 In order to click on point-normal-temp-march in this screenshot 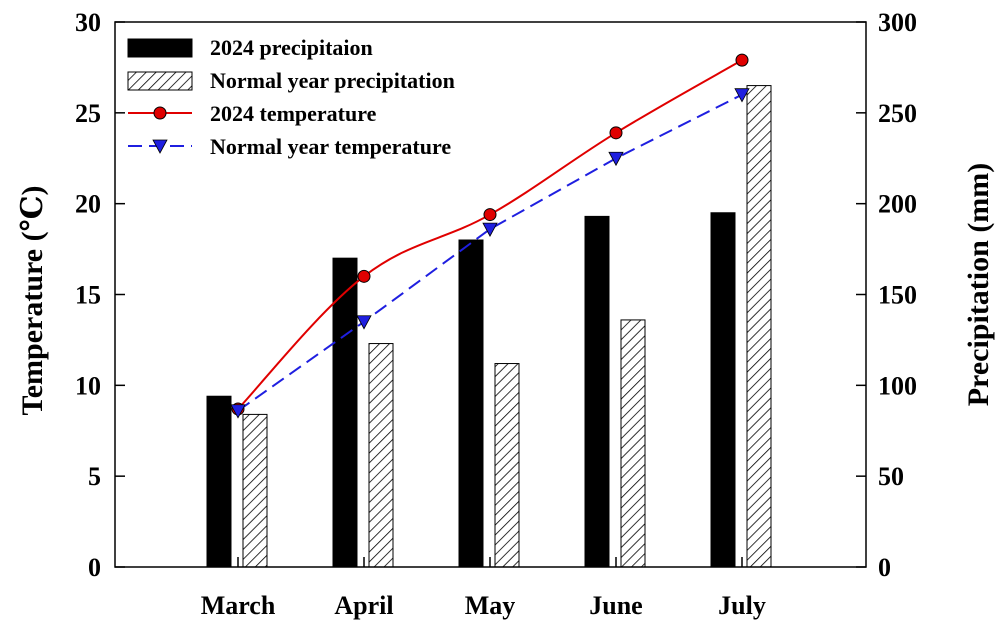, I will do `click(238, 411)`.